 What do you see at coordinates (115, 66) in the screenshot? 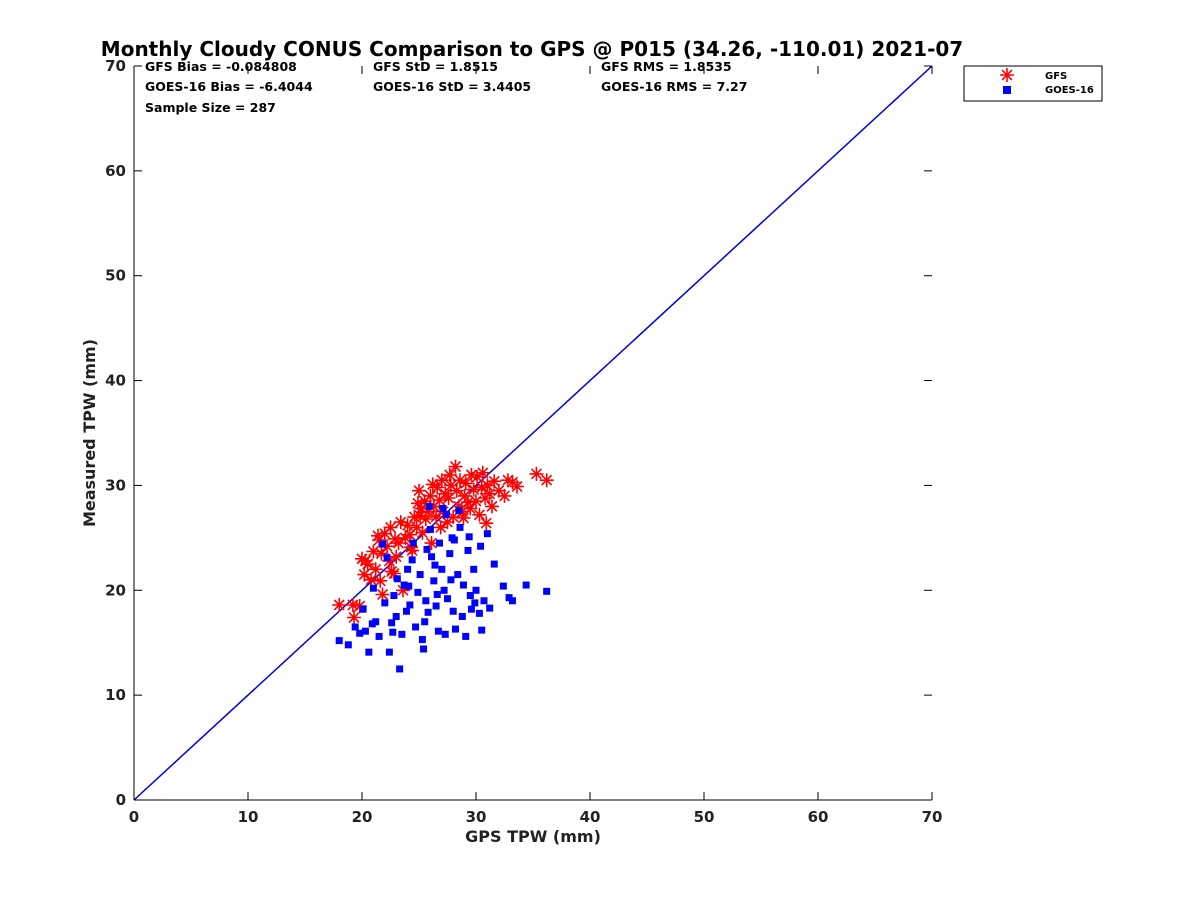
I see `y-tick-label: 70` at bounding box center [115, 66].